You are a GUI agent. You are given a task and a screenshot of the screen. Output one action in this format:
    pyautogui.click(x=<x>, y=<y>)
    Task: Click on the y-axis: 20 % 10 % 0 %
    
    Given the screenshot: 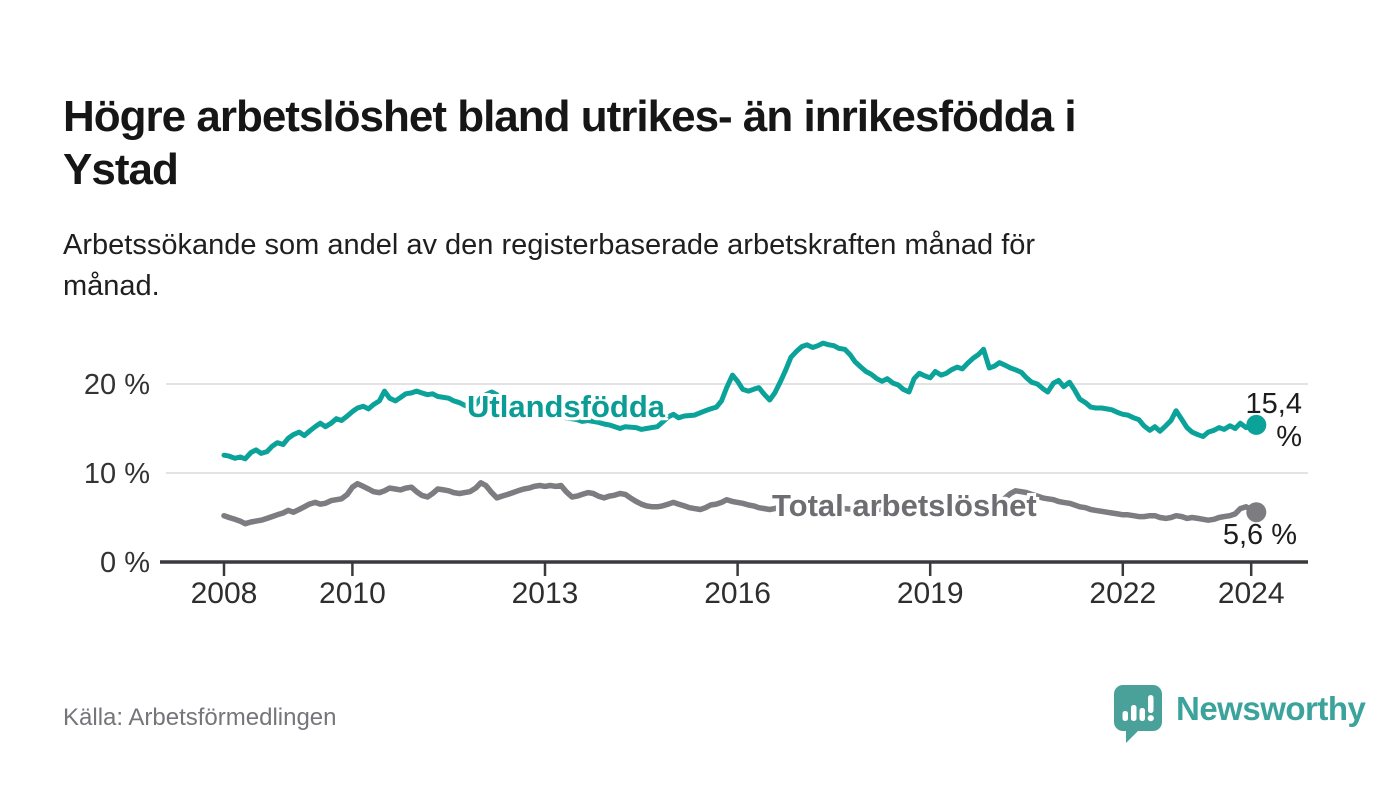 What is the action you would take?
    pyautogui.click(x=117, y=474)
    